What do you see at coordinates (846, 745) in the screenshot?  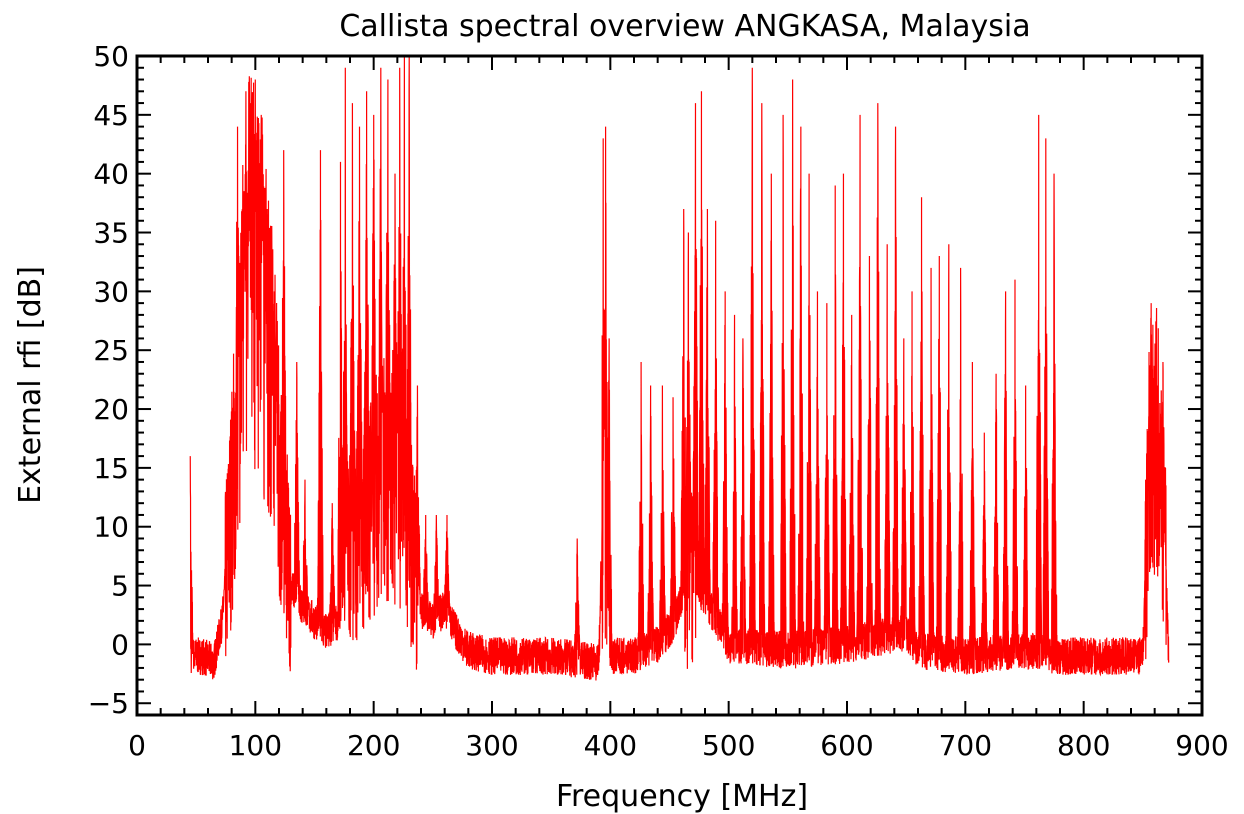 I see `x-tick-label: 600` at bounding box center [846, 745].